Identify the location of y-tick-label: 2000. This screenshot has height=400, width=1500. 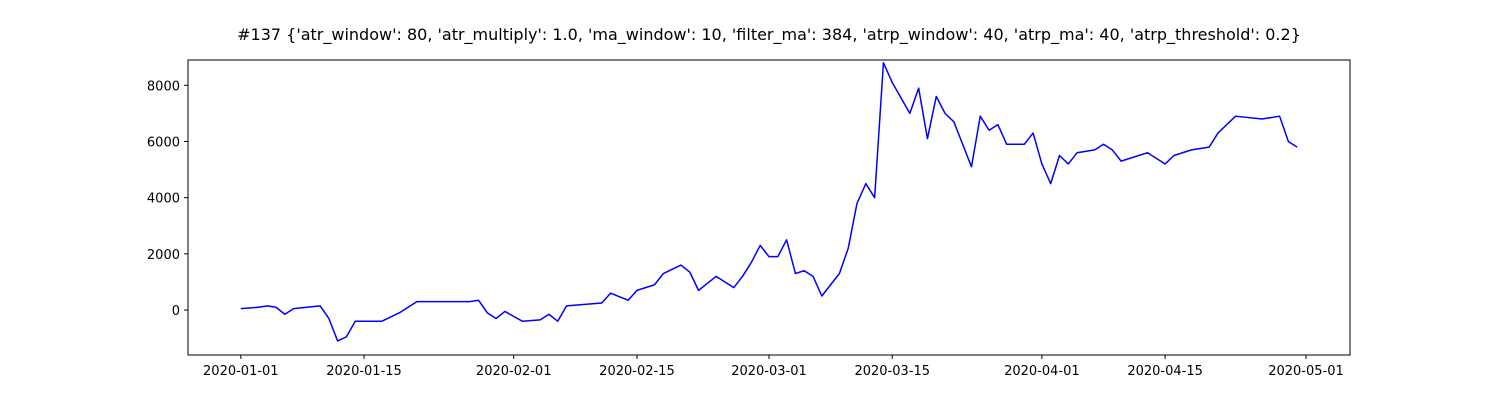
(163, 255).